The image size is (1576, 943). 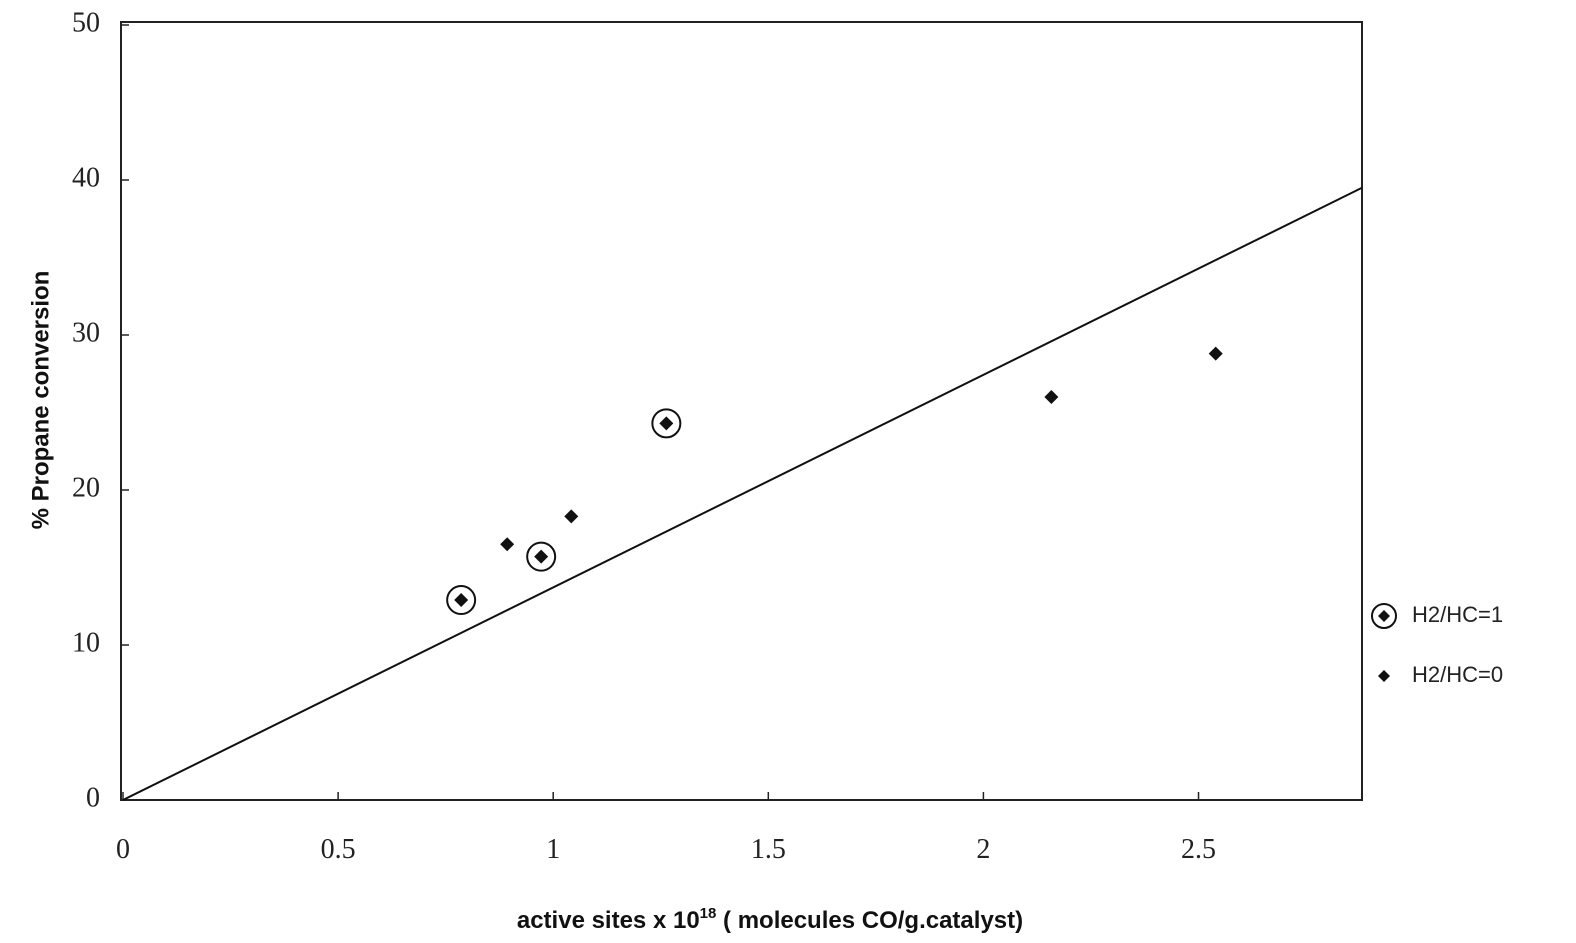 I want to click on y-tick-label: 40, so click(x=86, y=177).